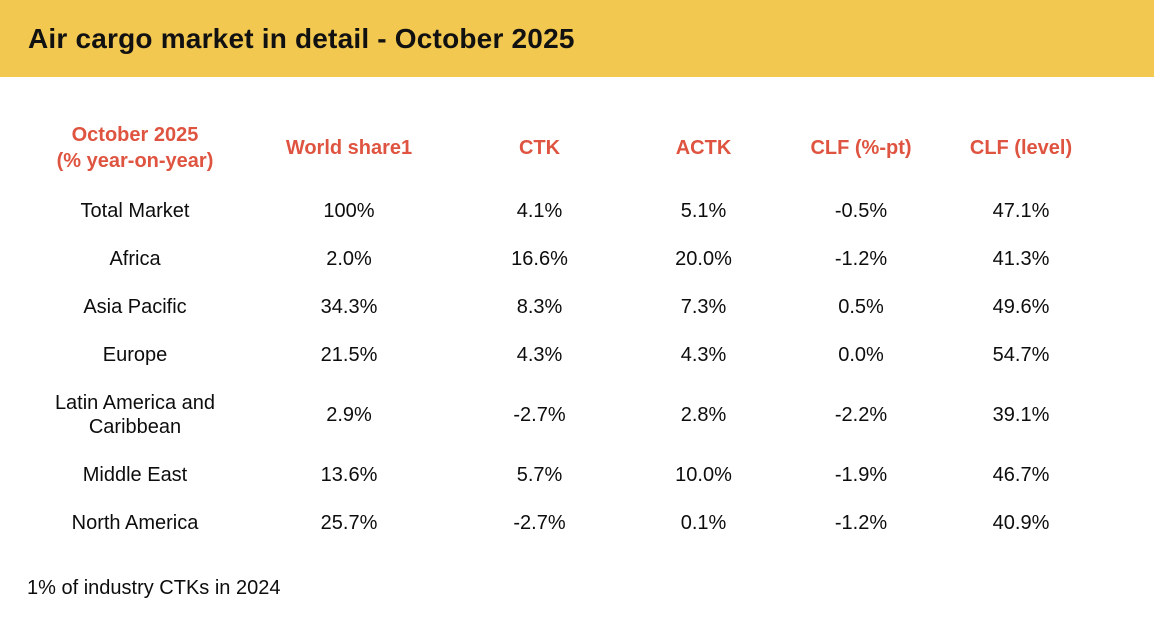  What do you see at coordinates (539, 354) in the screenshot?
I see `cell-ctk: 4.3%` at bounding box center [539, 354].